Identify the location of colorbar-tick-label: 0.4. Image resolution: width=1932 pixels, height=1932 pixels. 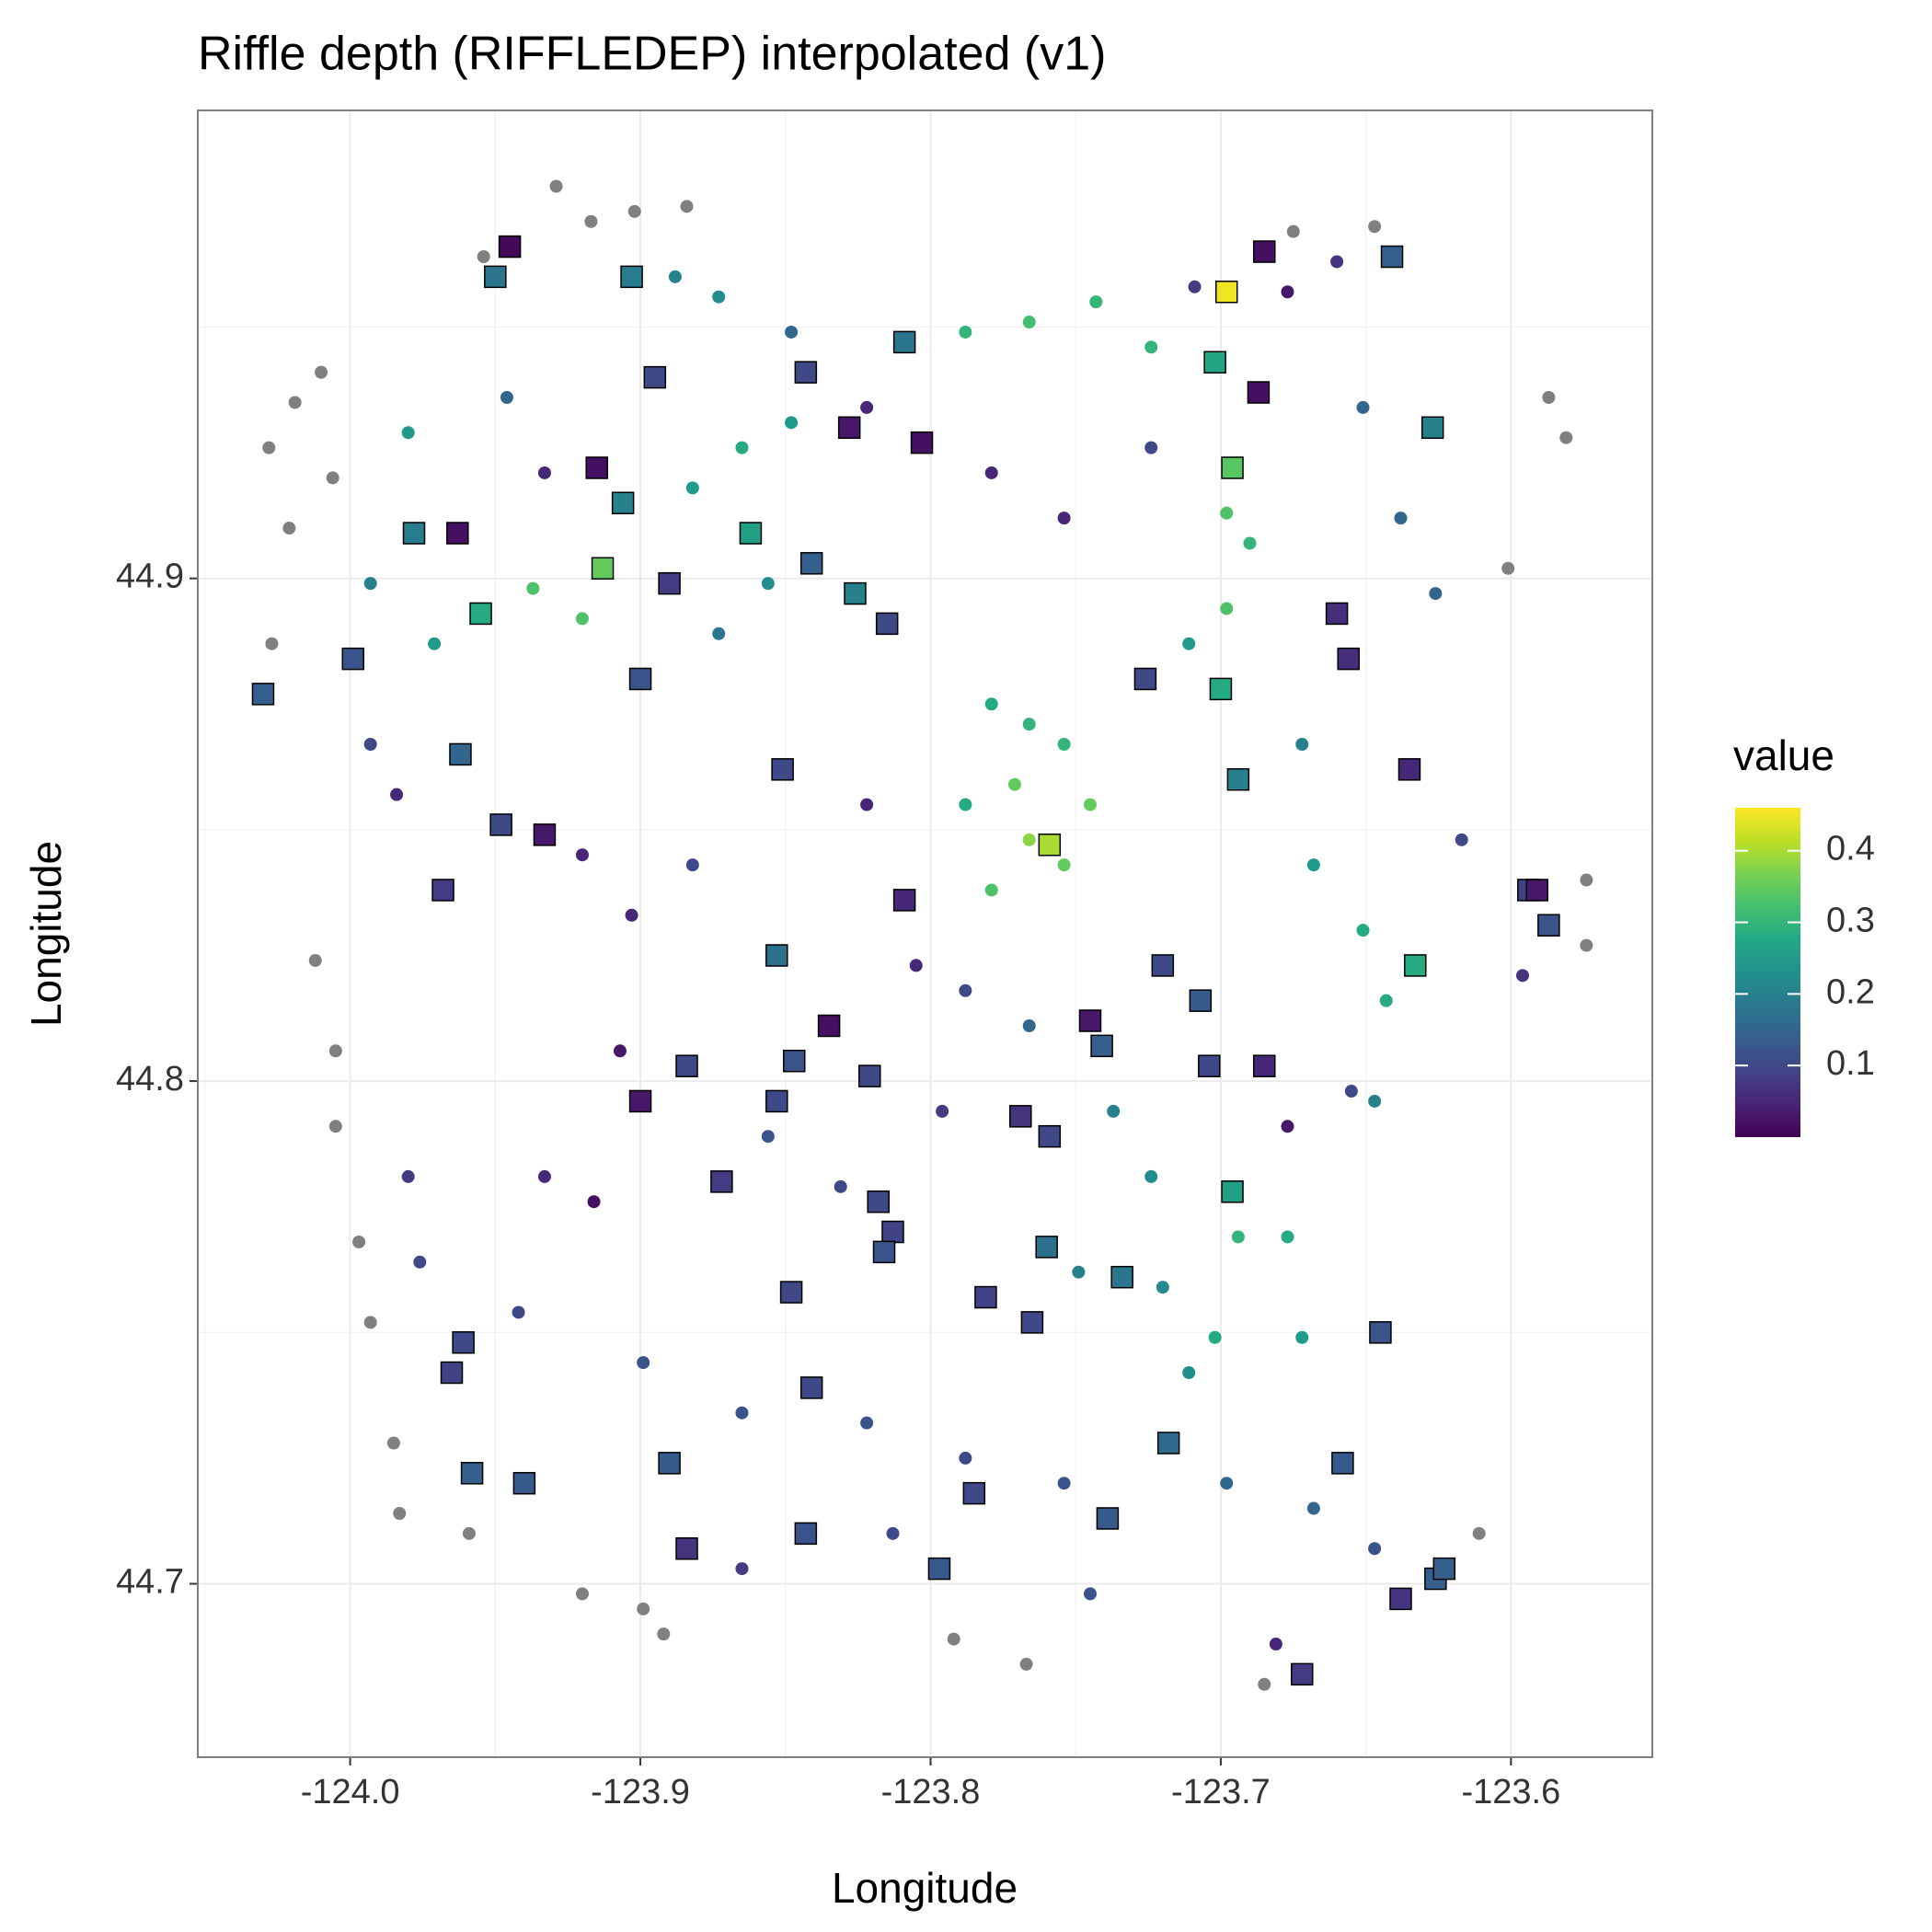
(1850, 849).